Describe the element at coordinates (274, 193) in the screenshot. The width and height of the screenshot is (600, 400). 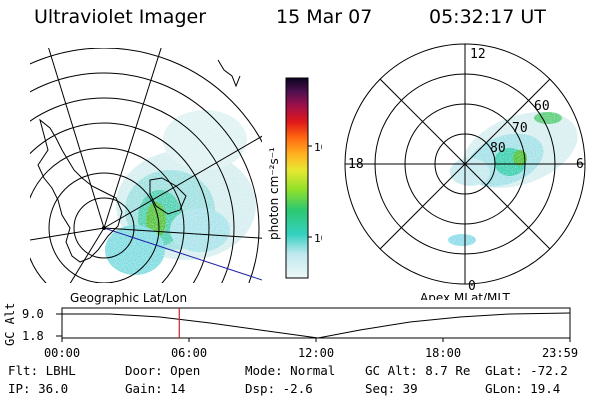
I see `colorbar-unit-label: photon cm⁻²s⁻¹` at that location.